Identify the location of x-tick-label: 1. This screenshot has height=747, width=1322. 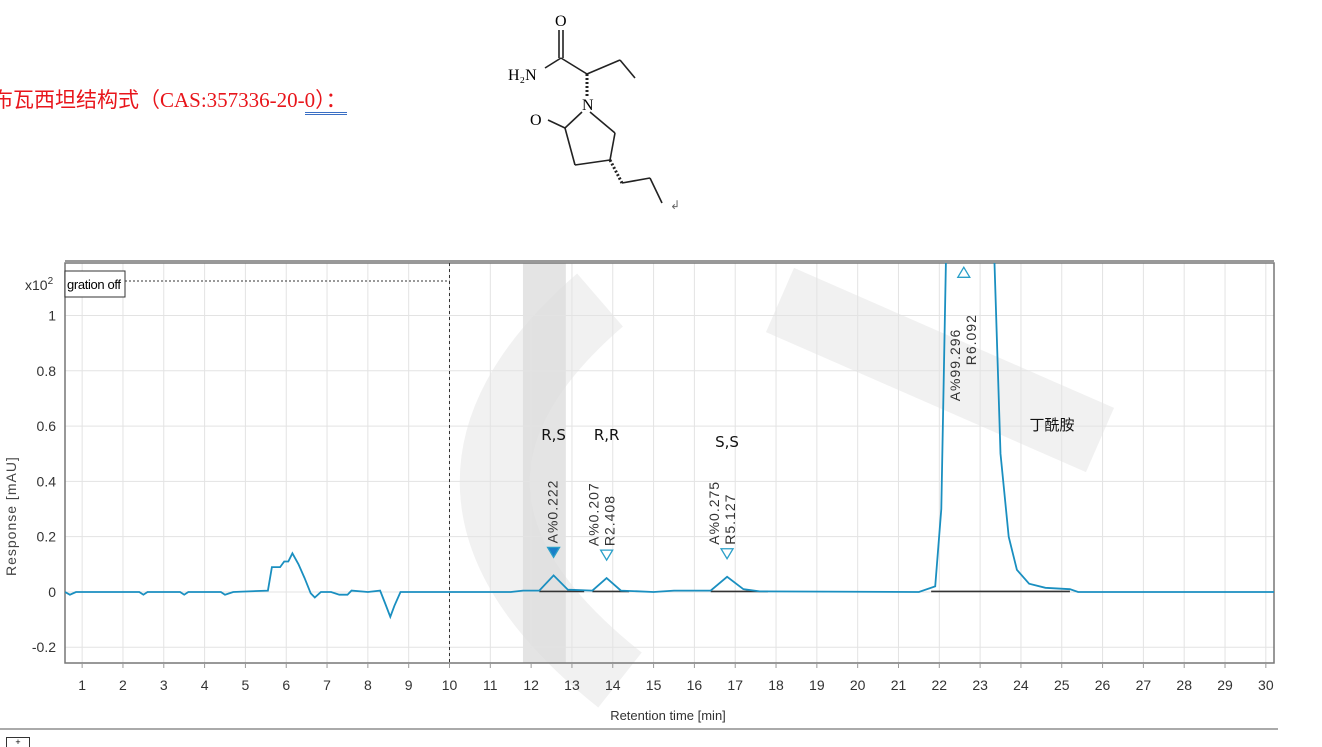
(82, 685).